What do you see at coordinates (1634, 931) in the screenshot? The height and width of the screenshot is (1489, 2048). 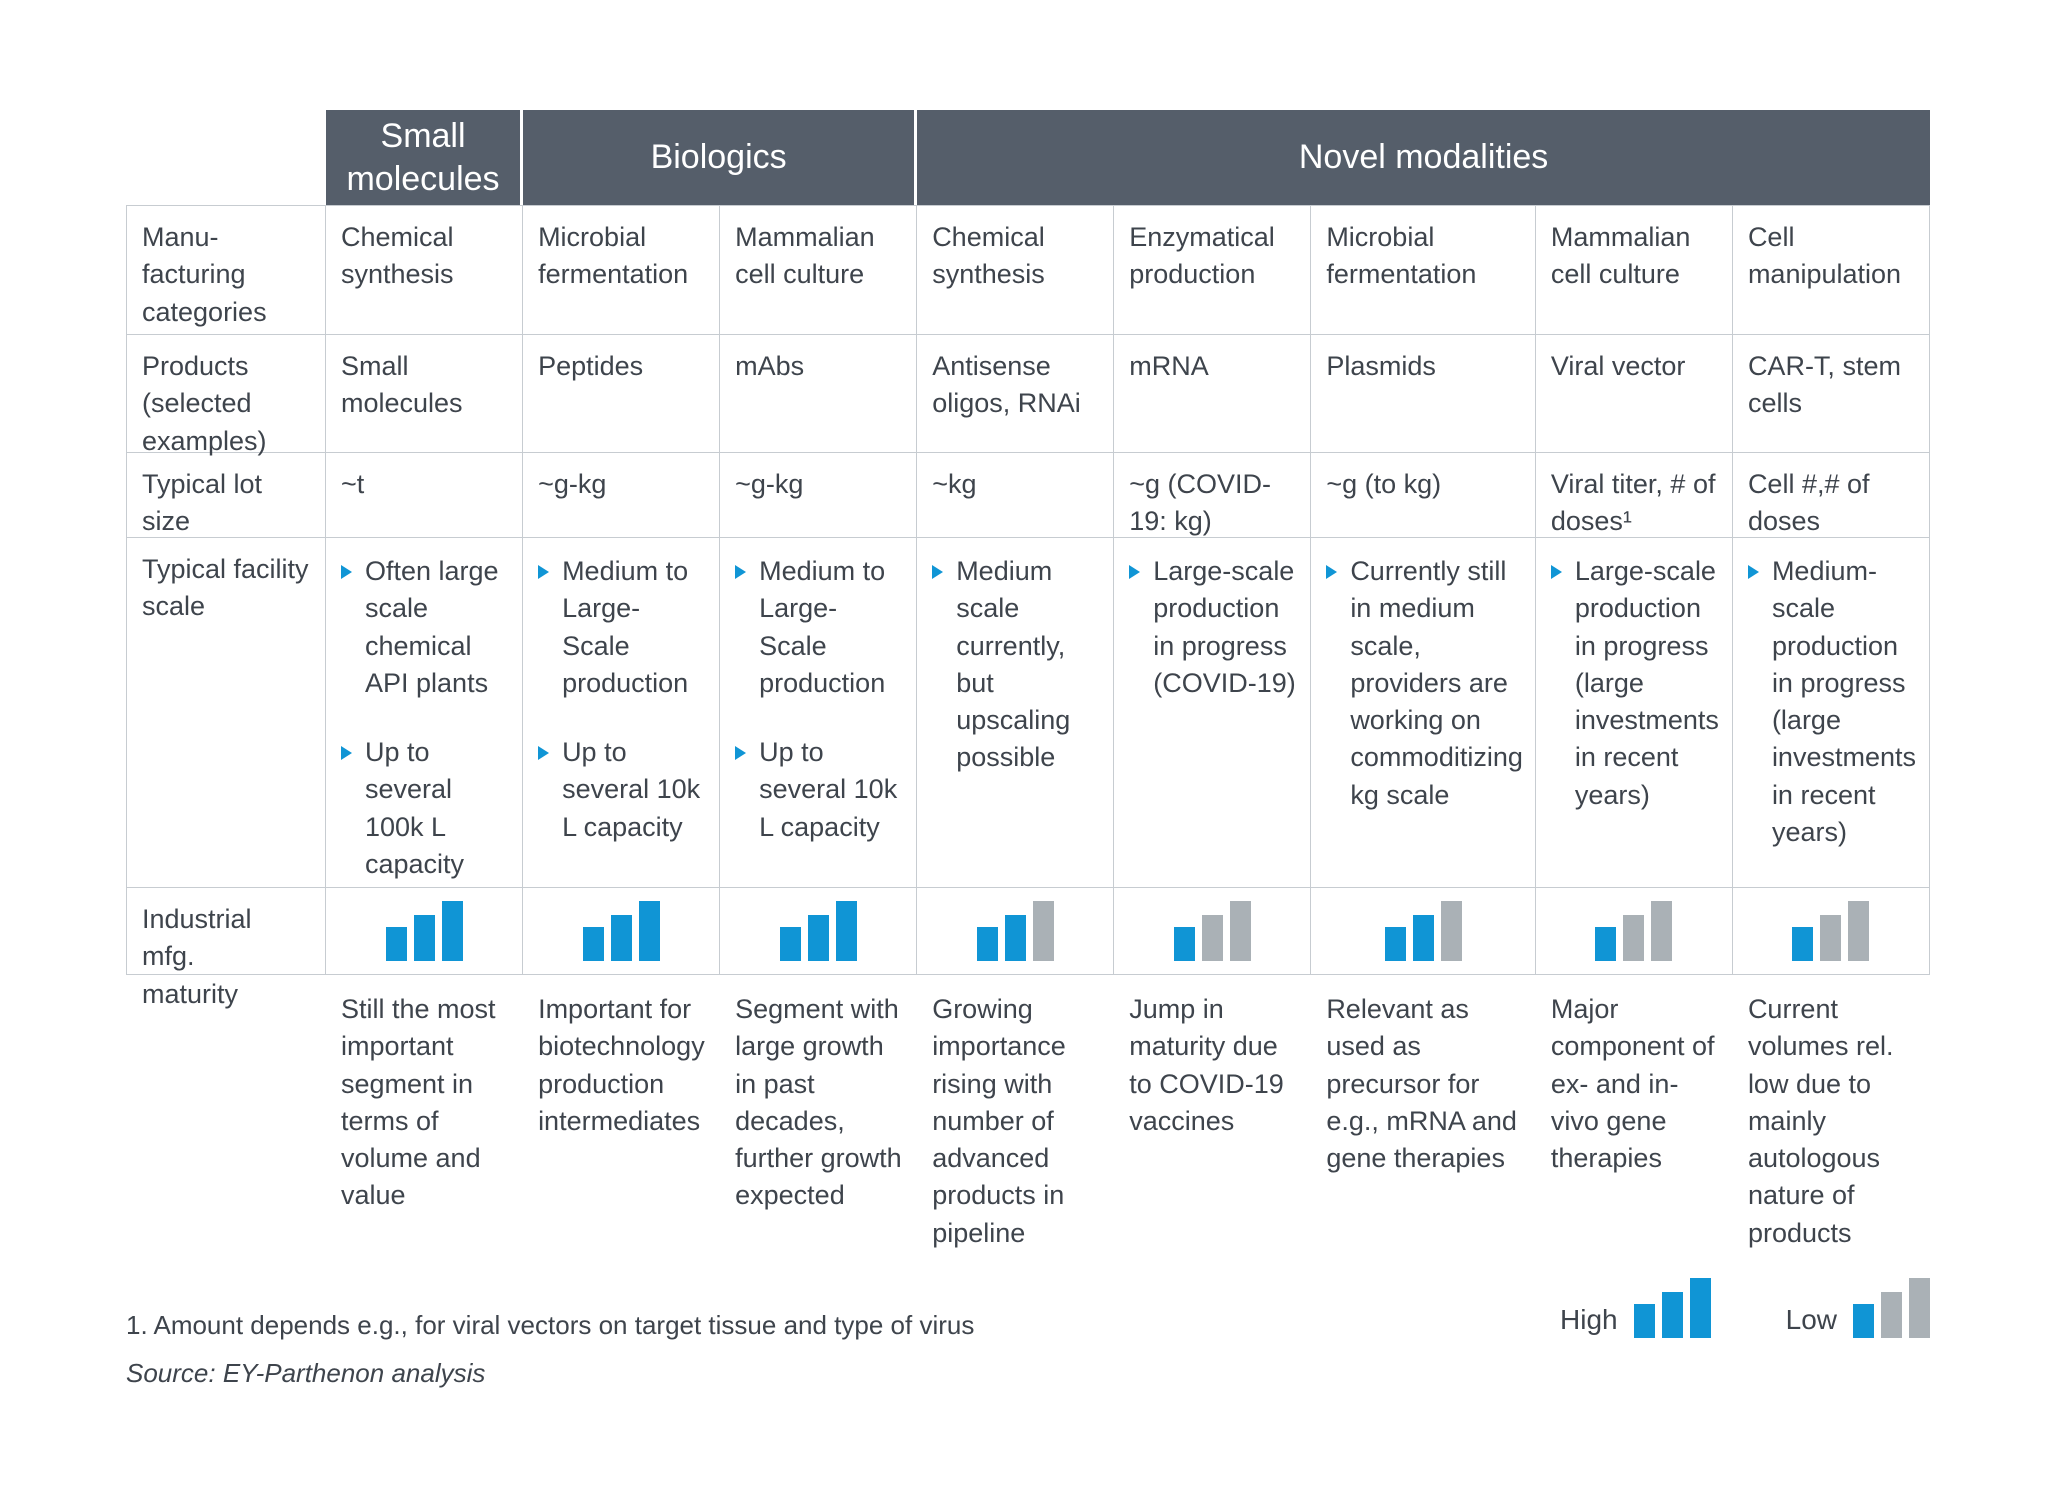 I see `cell-maturity-col7` at bounding box center [1634, 931].